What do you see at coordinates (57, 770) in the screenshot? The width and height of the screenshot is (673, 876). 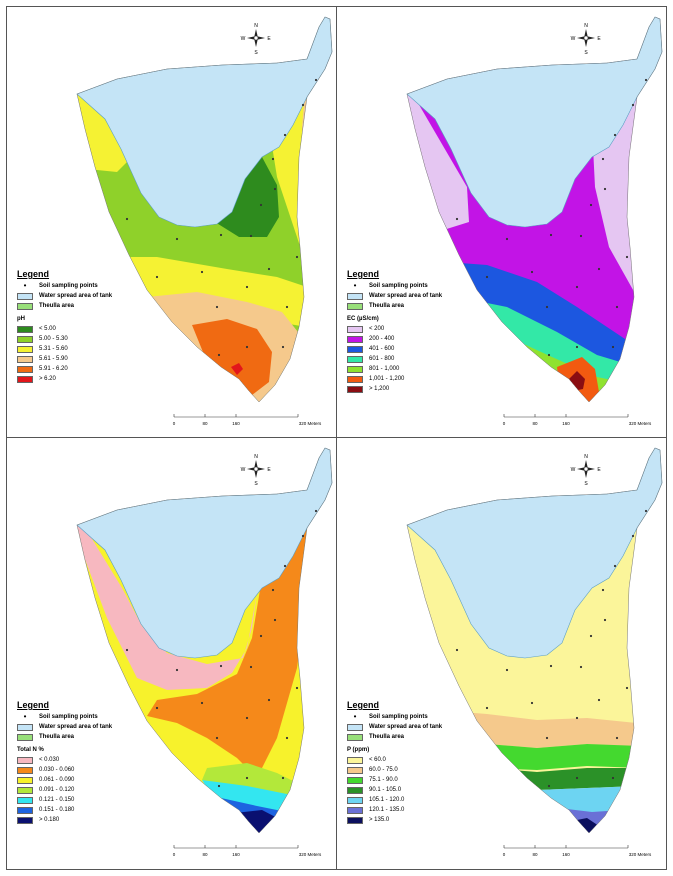 I see `legend-class-label: 0.030 - 0.060` at bounding box center [57, 770].